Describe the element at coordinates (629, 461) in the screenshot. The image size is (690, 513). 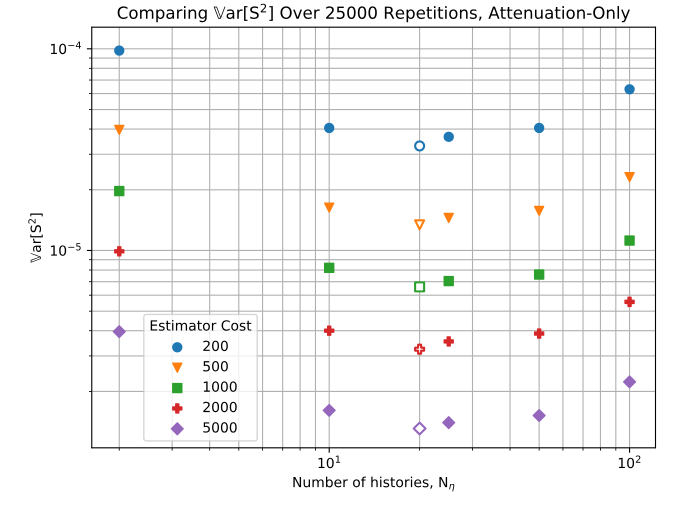
I see `x-tick-label: 10$^{2}$` at that location.